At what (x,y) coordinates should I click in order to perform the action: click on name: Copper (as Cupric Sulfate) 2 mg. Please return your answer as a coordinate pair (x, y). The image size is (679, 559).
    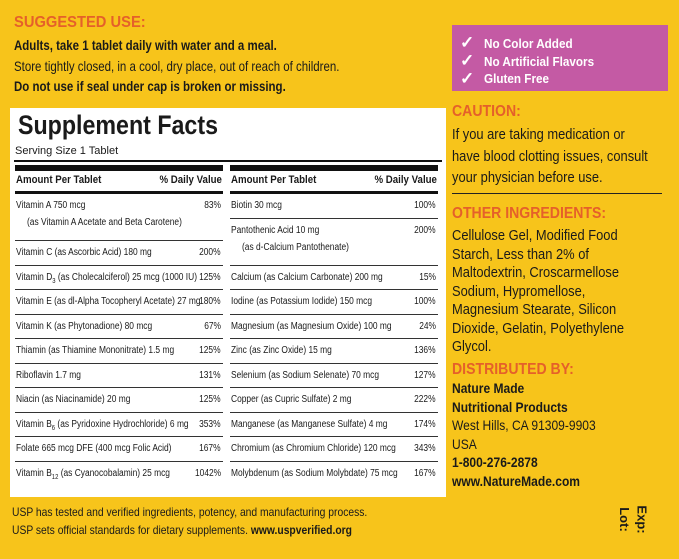
    Looking at the image, I should click on (291, 399).